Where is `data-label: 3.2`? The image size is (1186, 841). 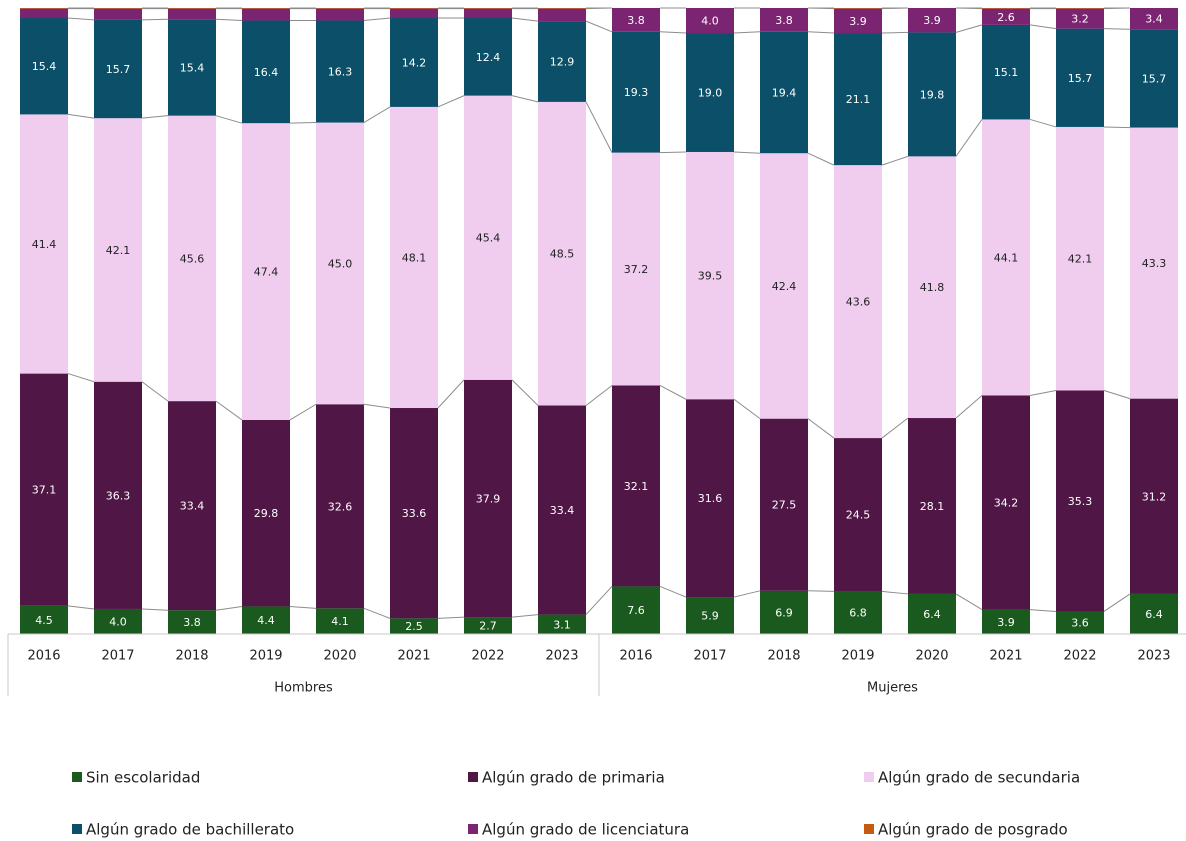 data-label: 3.2 is located at coordinates (1080, 19).